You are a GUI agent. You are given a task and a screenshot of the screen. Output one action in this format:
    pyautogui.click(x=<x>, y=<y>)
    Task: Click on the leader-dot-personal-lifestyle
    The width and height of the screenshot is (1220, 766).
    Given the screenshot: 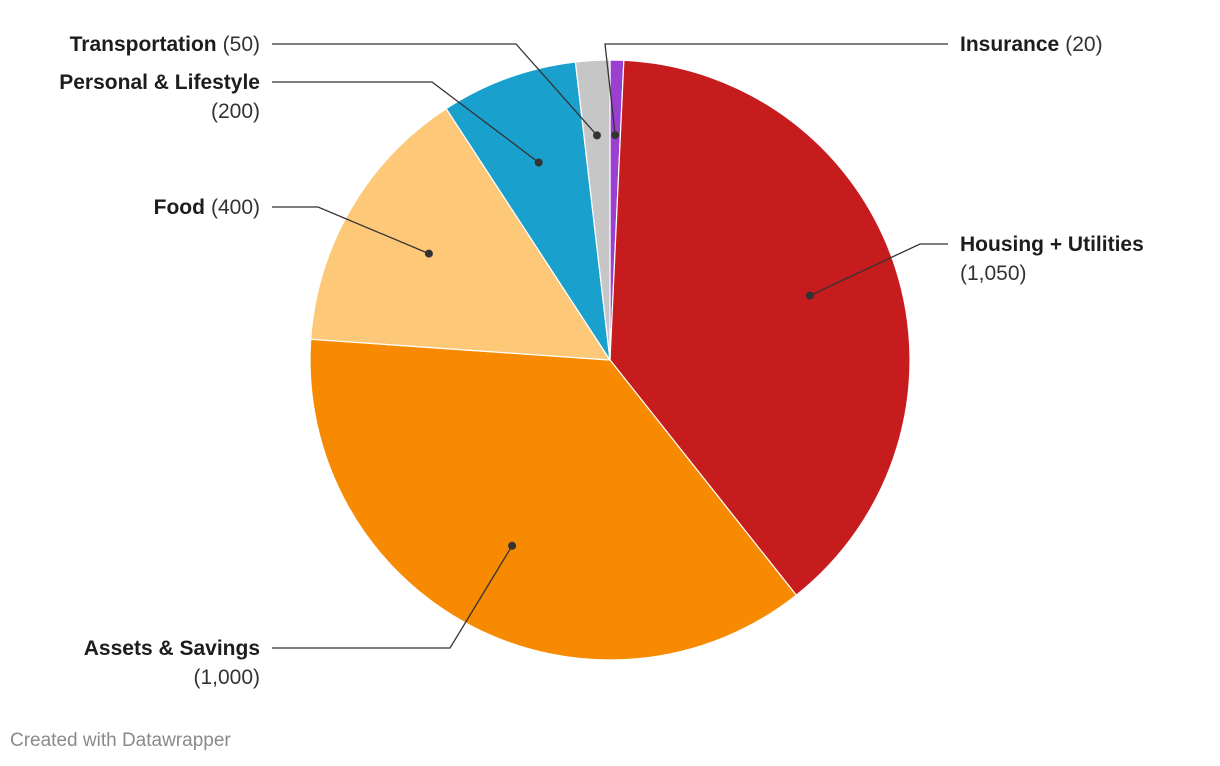 What is the action you would take?
    pyautogui.click(x=538, y=162)
    